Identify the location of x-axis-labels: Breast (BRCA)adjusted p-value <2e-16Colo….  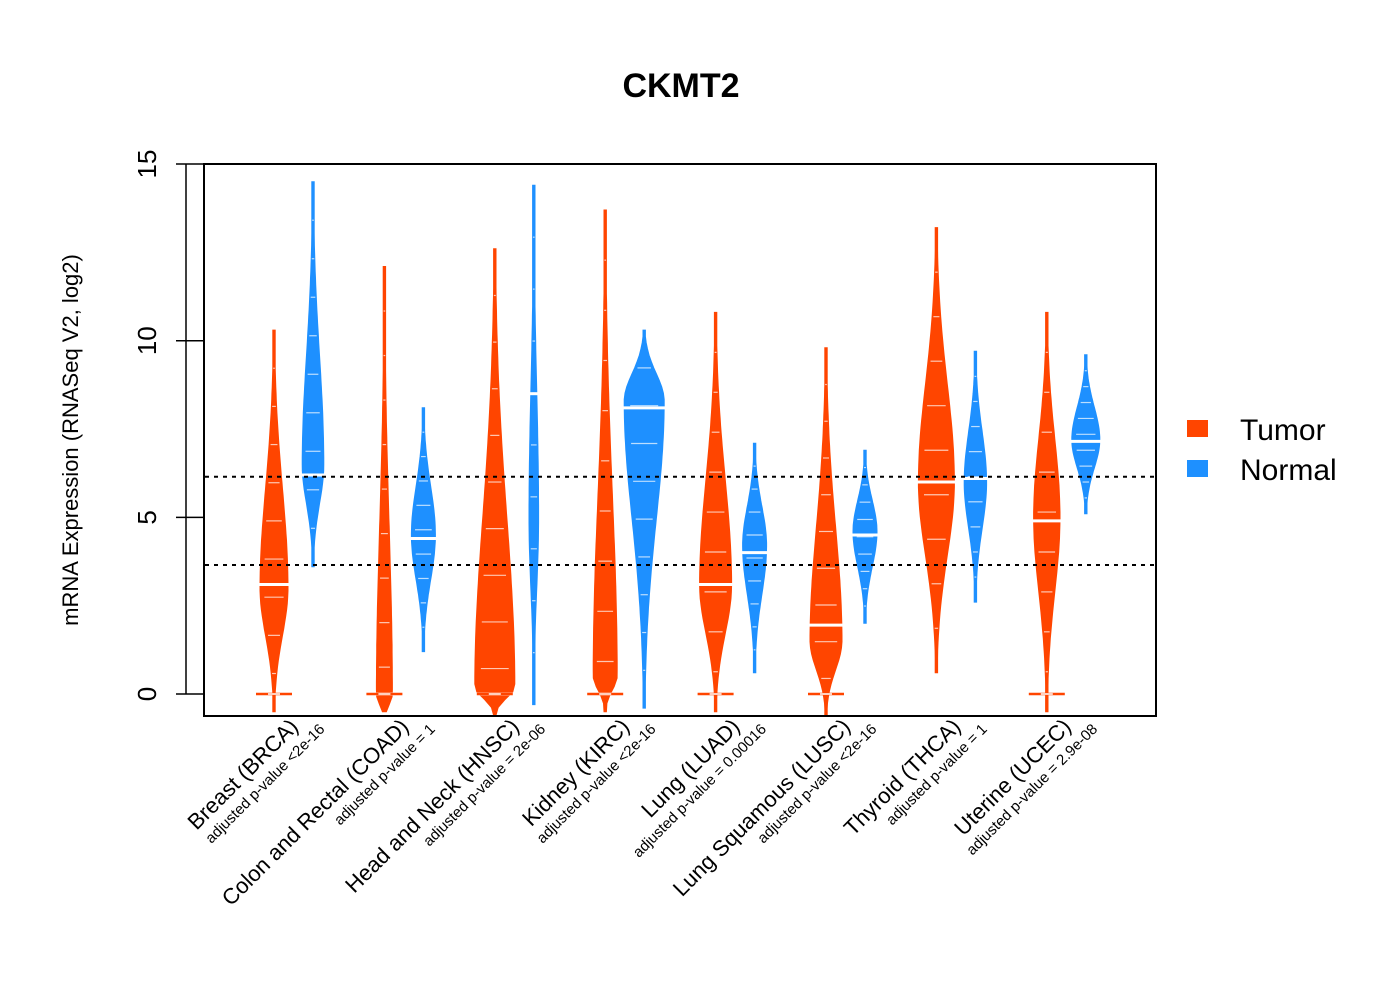
(641, 812).